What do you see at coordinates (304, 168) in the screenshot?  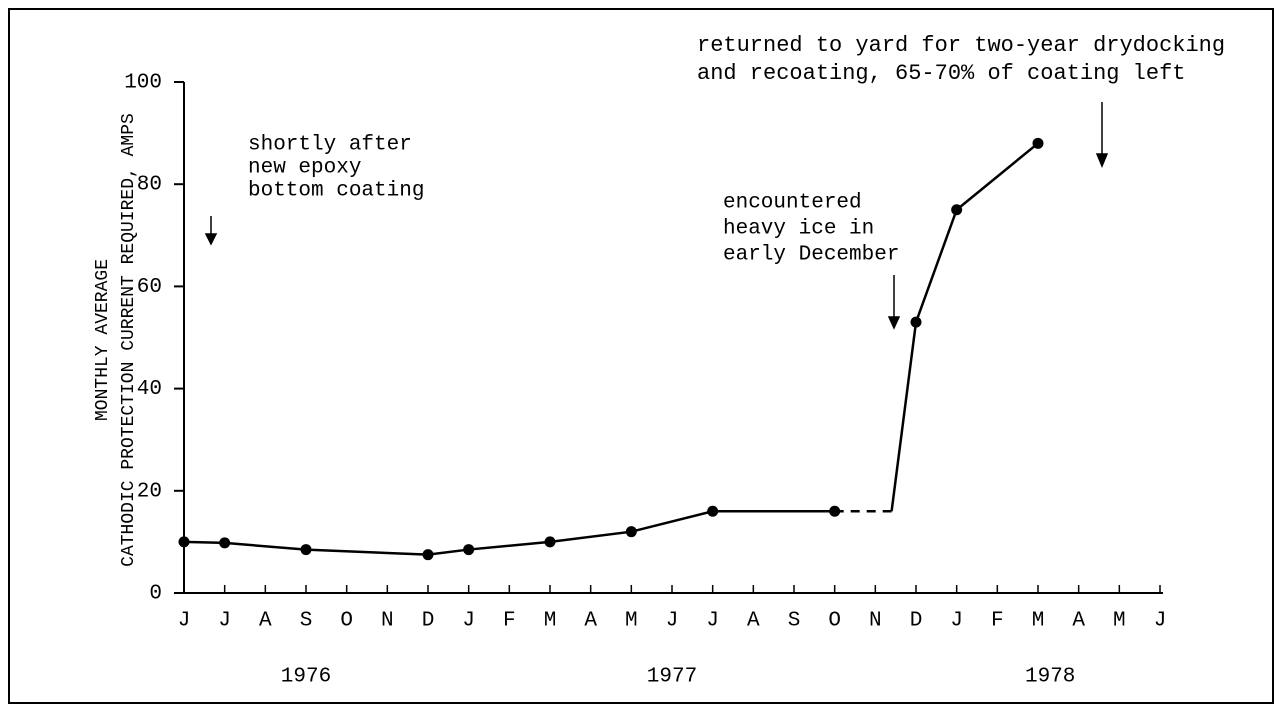 I see `annotation: new epoxy` at bounding box center [304, 168].